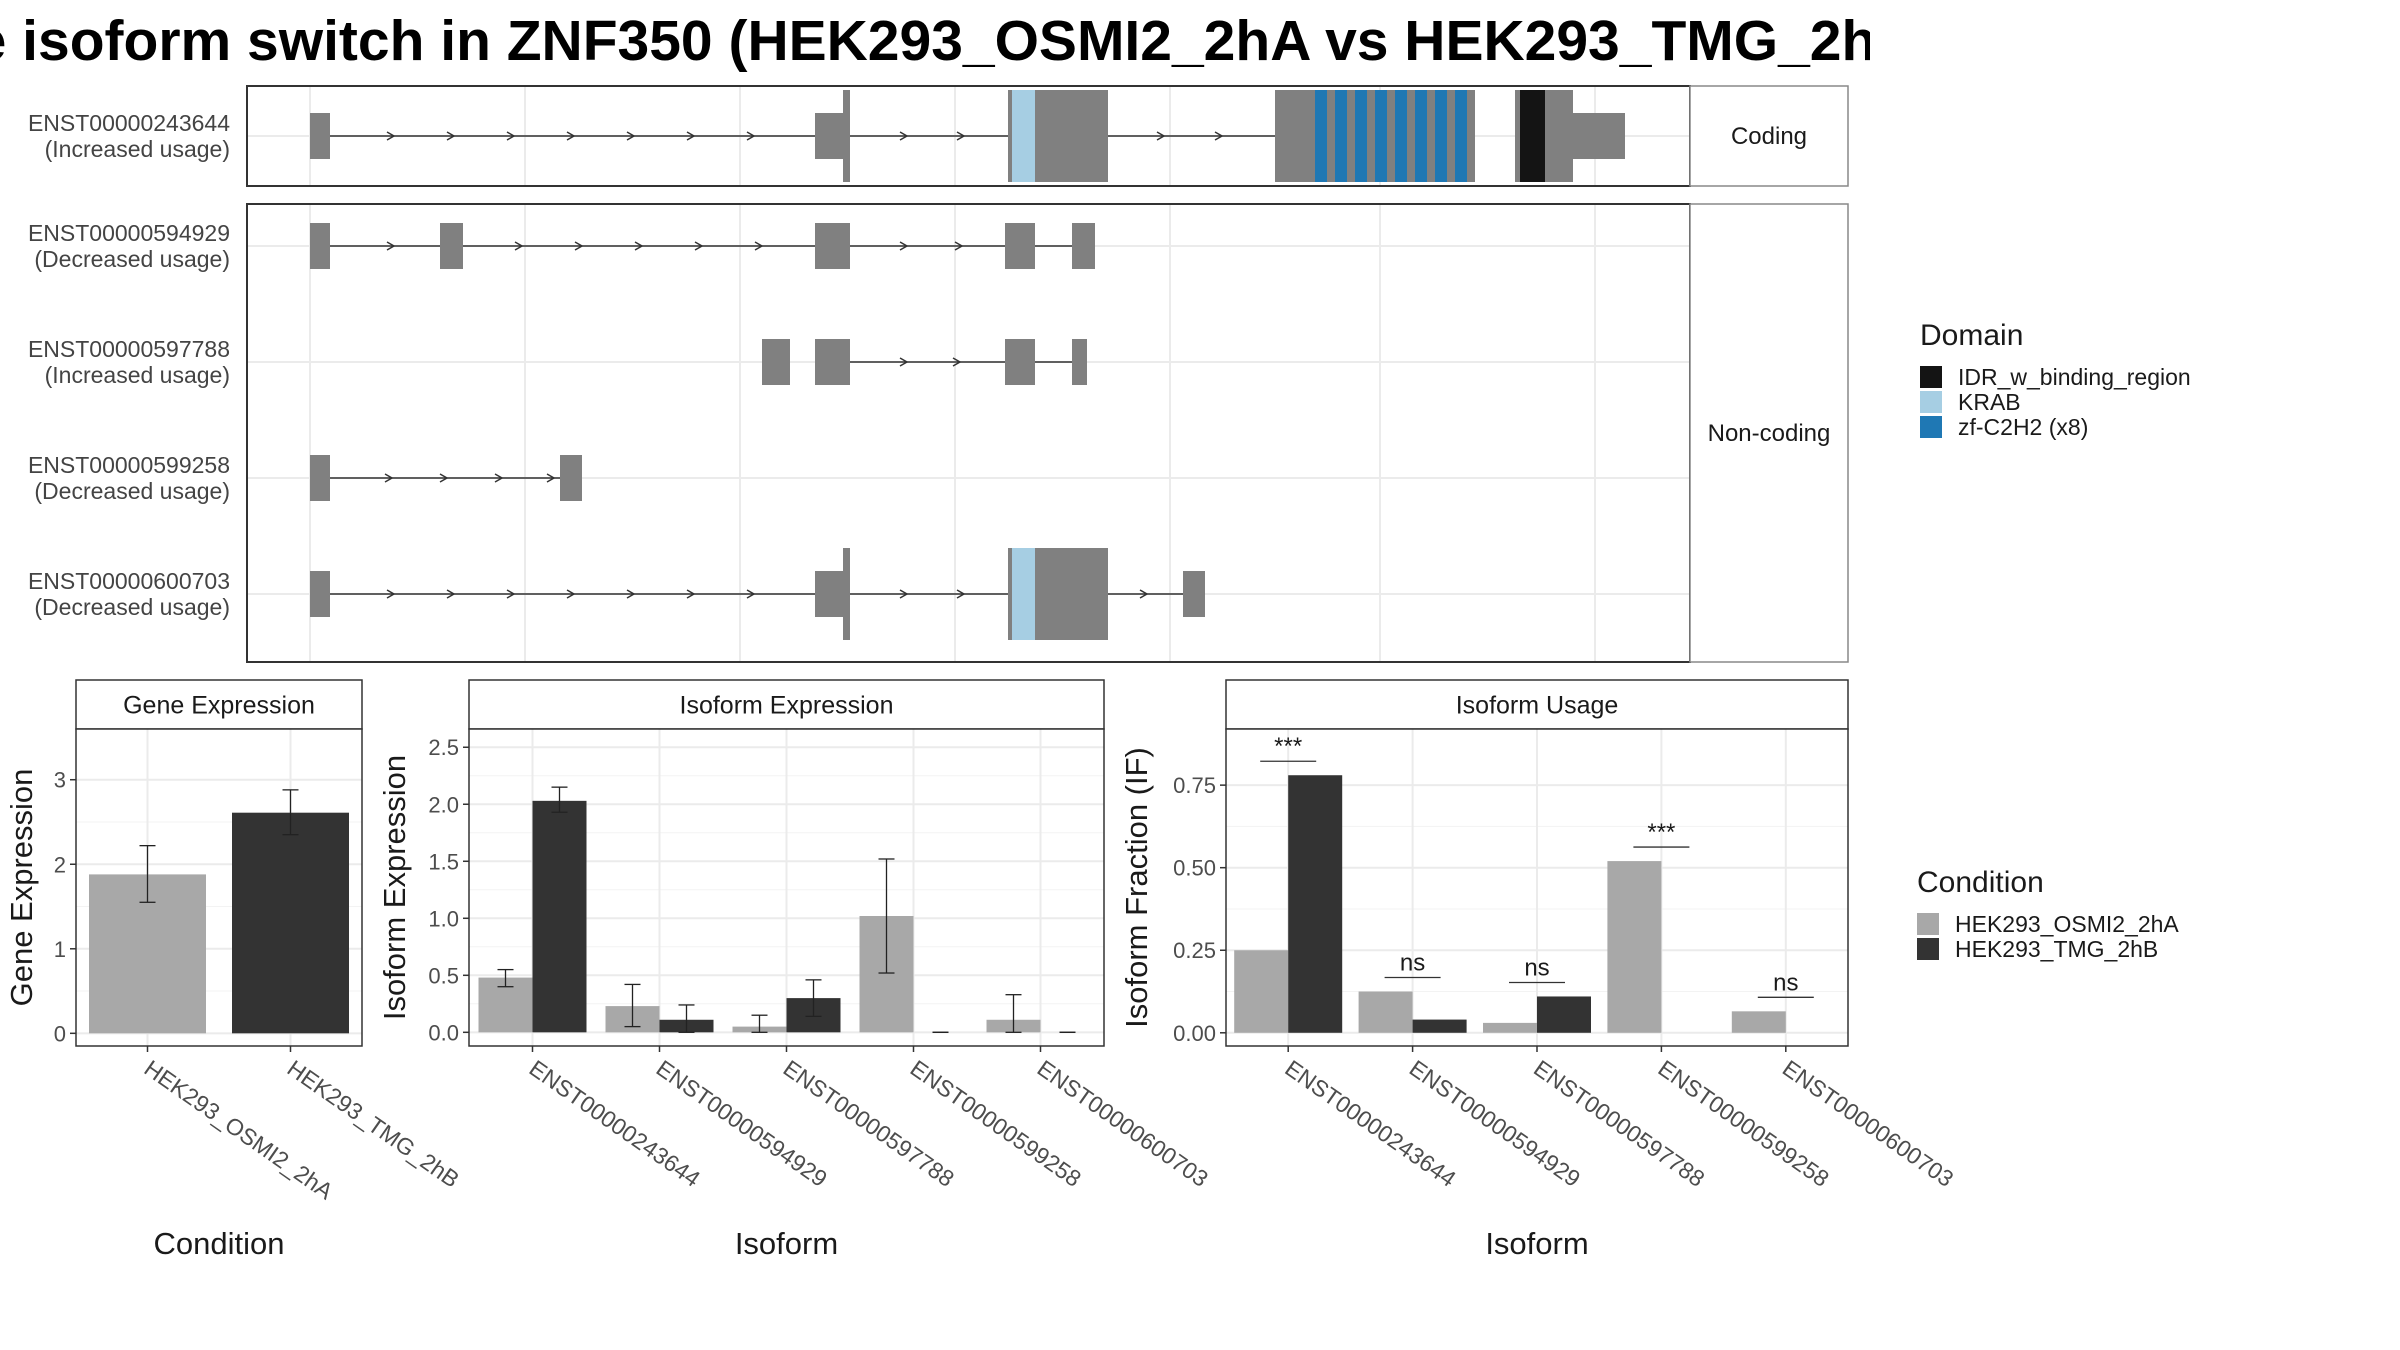 The image size is (2400, 1350). Describe the element at coordinates (219, 887) in the screenshot. I see `plot-border` at that location.